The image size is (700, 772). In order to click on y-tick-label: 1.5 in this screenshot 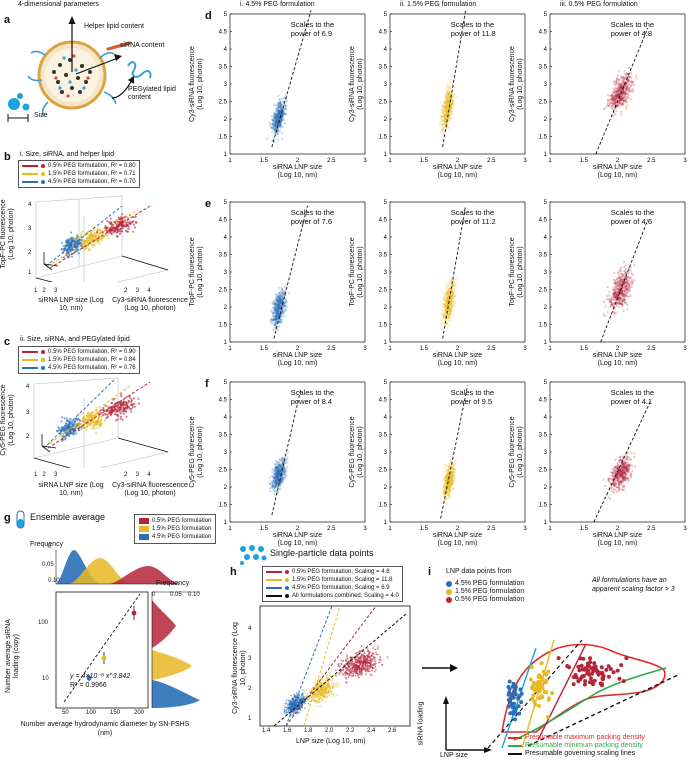, I will do `click(383, 138)`.